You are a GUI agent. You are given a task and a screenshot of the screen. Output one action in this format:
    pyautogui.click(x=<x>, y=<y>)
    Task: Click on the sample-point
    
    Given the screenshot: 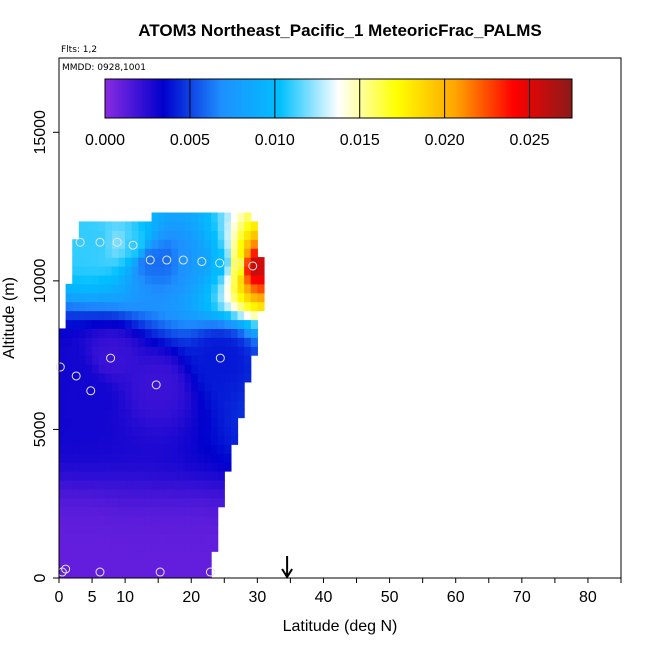 What is the action you would take?
    pyautogui.click(x=80, y=242)
    